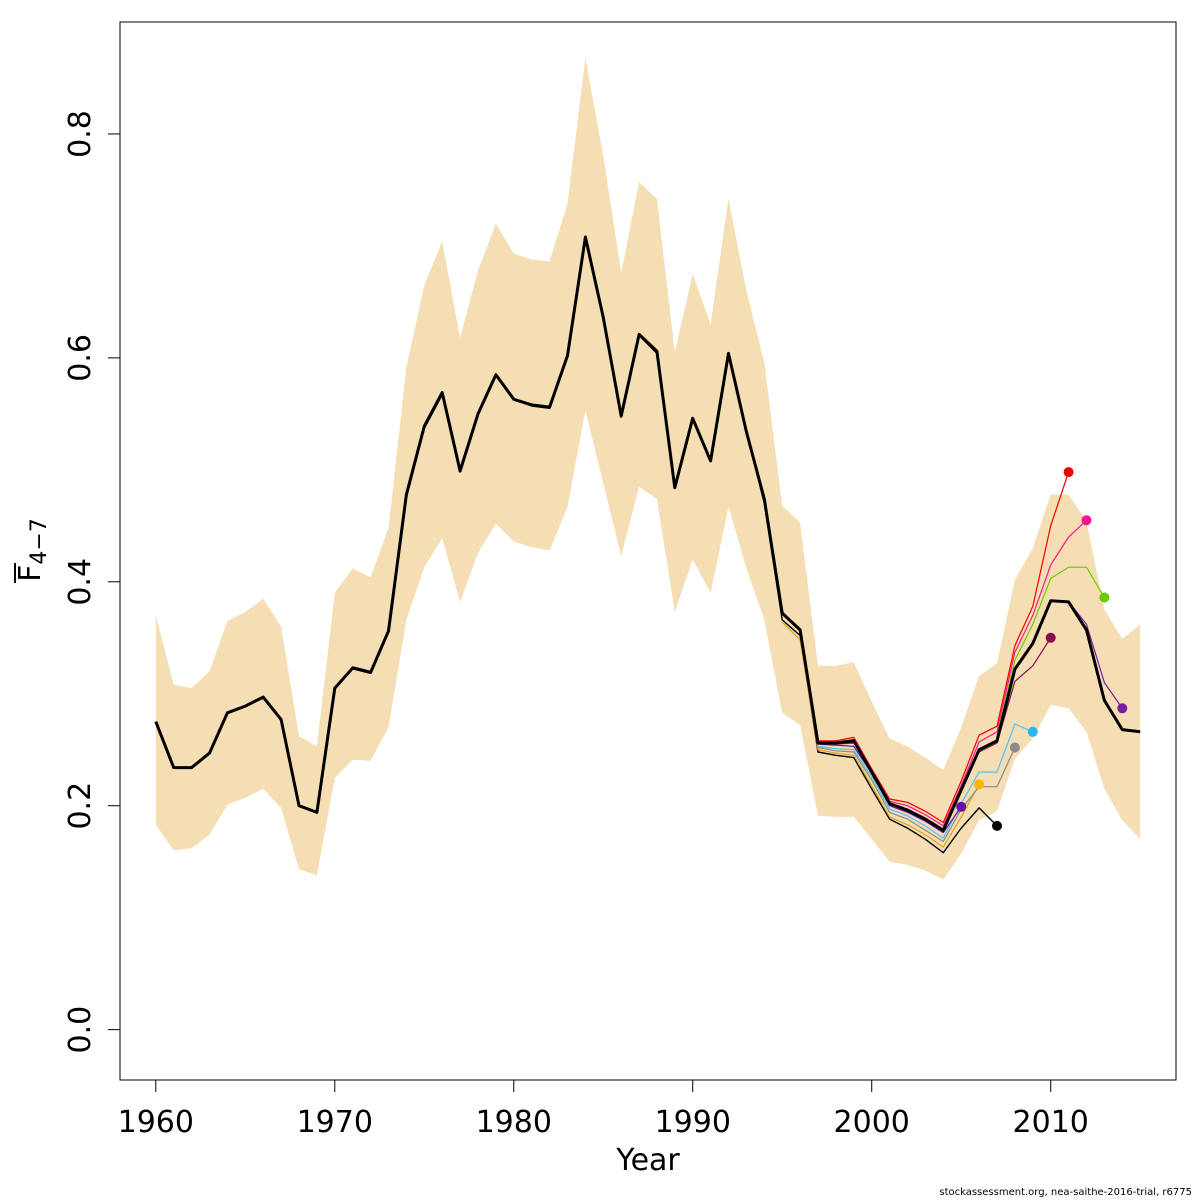  What do you see at coordinates (80, 1030) in the screenshot?
I see `y-tick-label-0: 0.0` at bounding box center [80, 1030].